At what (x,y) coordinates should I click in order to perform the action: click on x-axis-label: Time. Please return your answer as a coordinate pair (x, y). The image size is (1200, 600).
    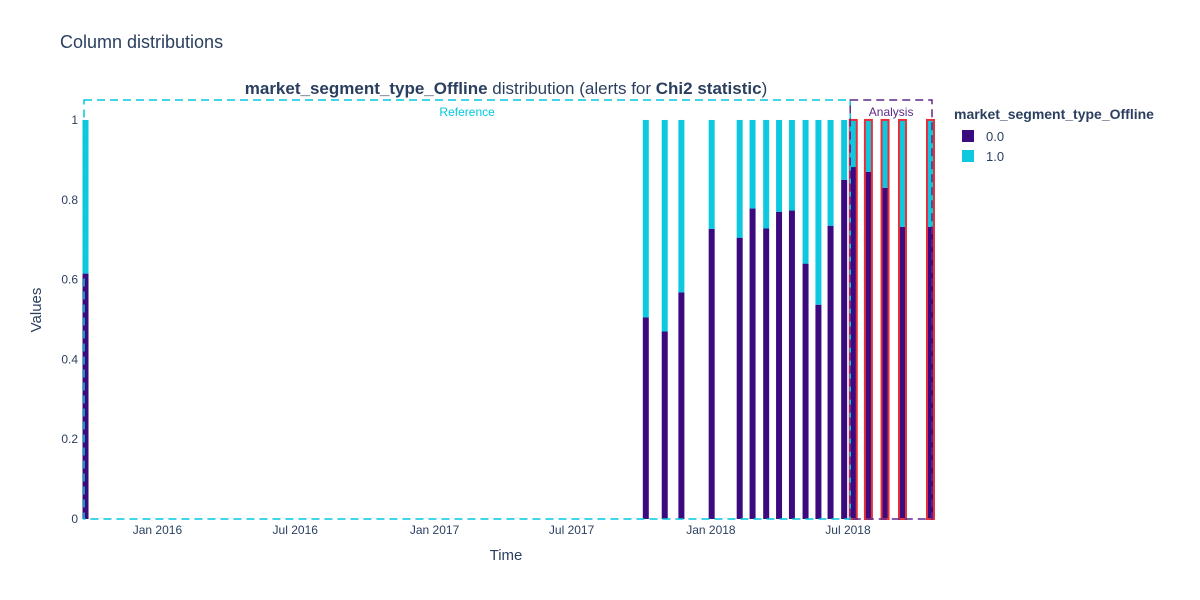
    Looking at the image, I should click on (506, 555).